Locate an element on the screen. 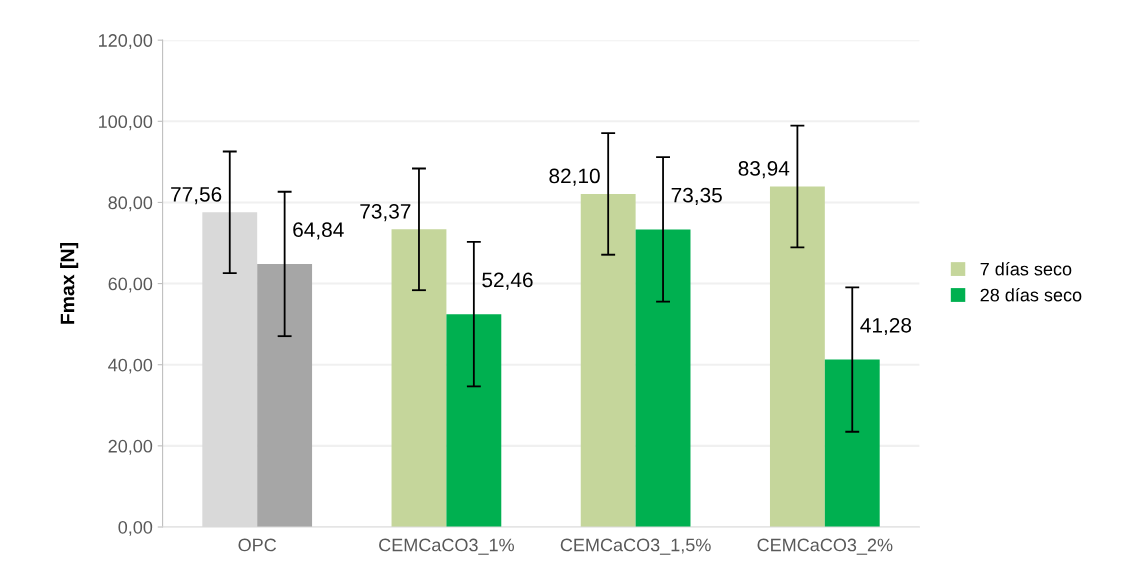 The width and height of the screenshot is (1145, 582). data-label: 83,94 is located at coordinates (764, 170).